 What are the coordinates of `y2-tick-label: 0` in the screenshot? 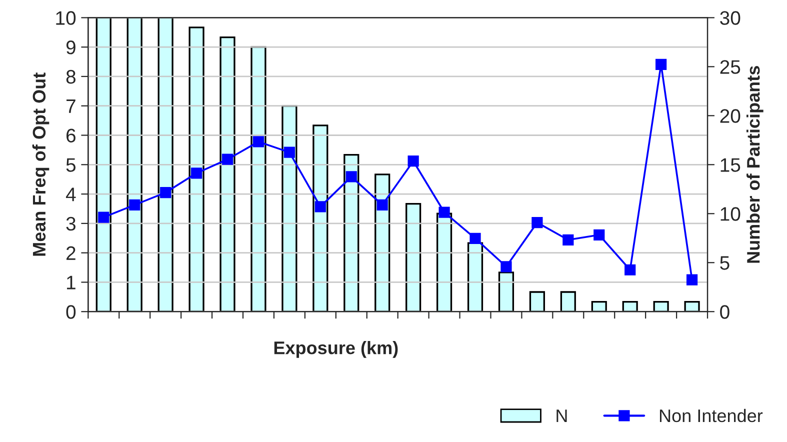 It's located at (725, 312).